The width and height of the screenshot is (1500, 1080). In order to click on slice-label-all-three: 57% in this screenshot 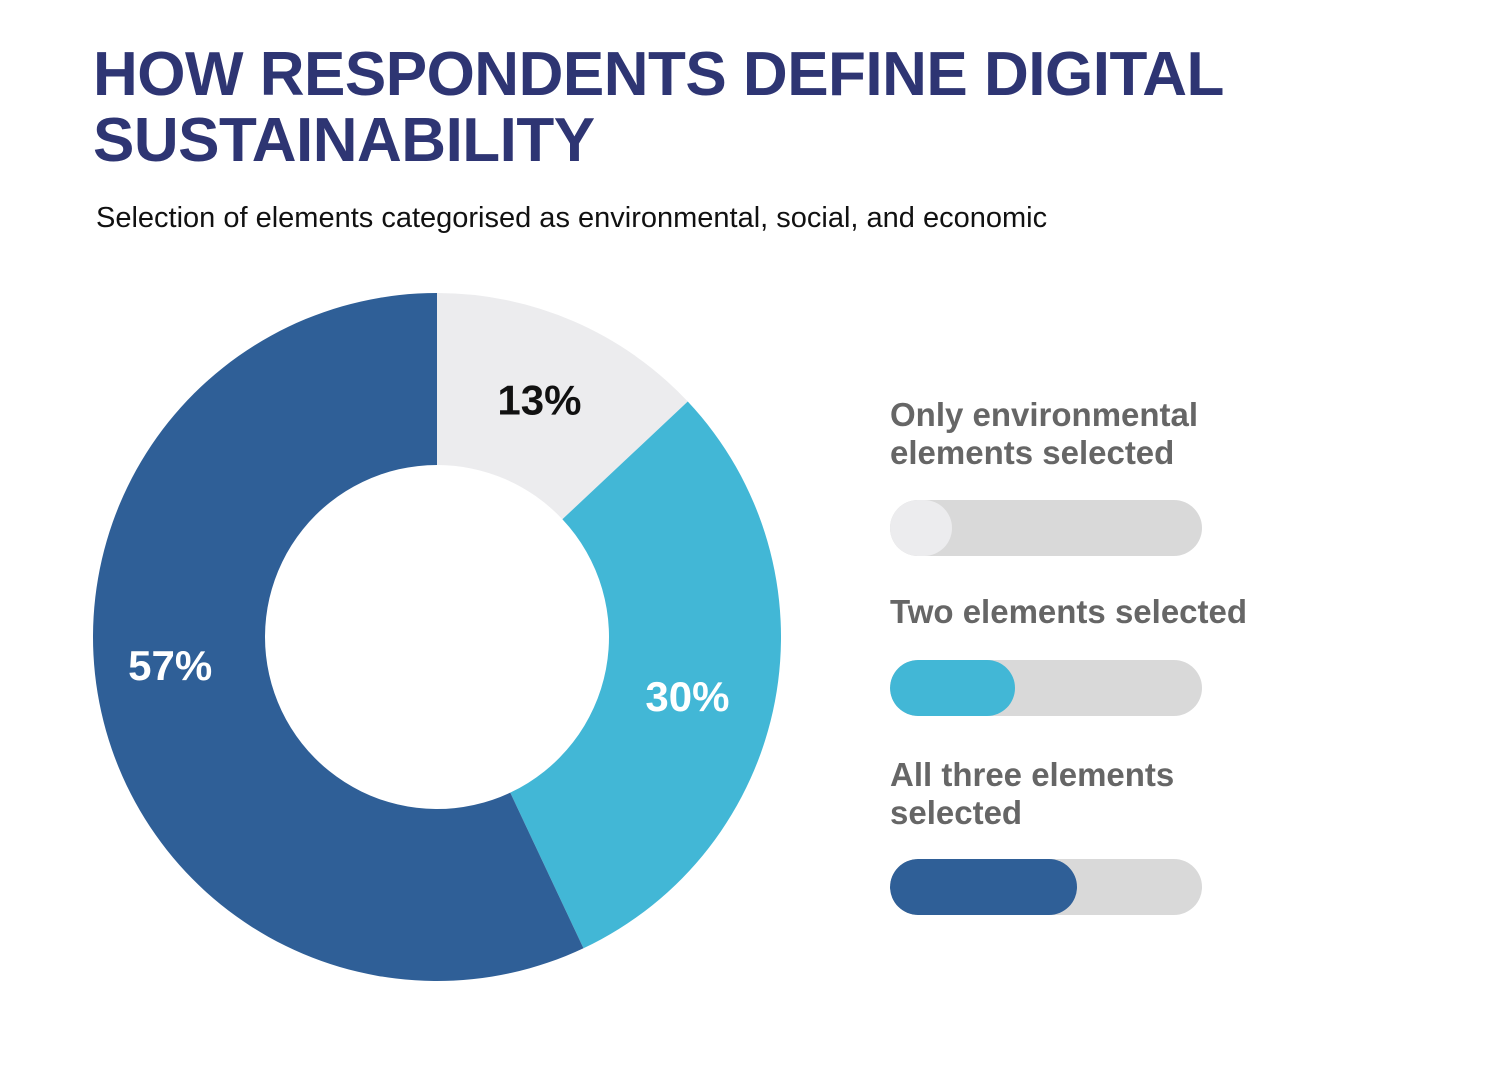, I will do `click(170, 665)`.